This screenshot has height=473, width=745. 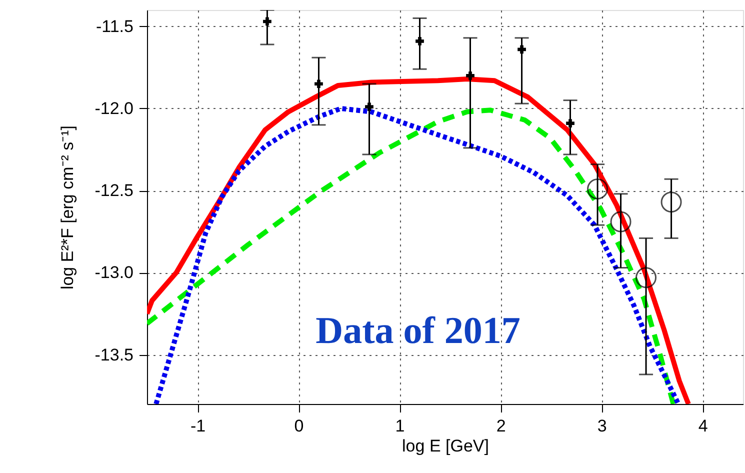 What do you see at coordinates (198, 426) in the screenshot?
I see `x-tick-label: -1` at bounding box center [198, 426].